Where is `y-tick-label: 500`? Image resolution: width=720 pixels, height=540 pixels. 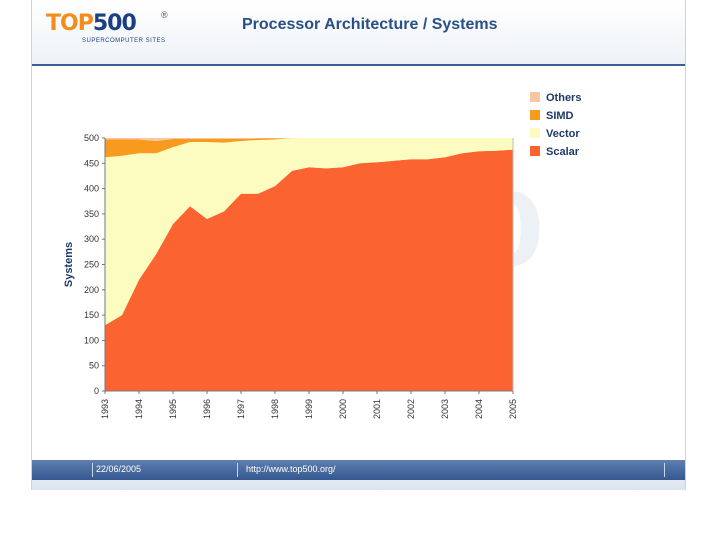
y-tick-label: 500 is located at coordinates (91, 138).